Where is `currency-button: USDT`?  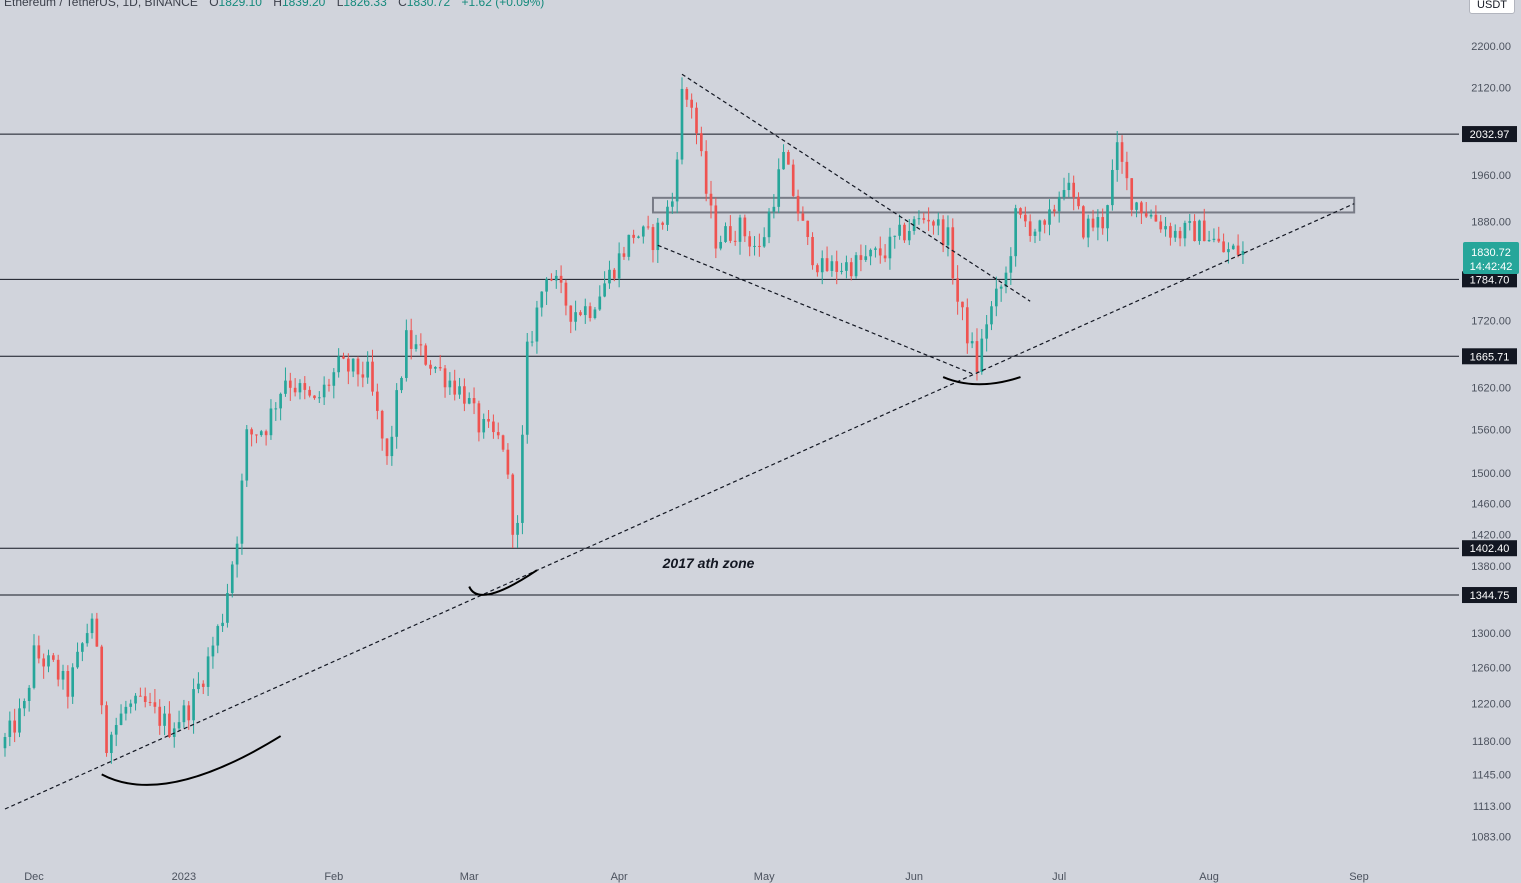
currency-button: USDT is located at coordinates (1492, 7).